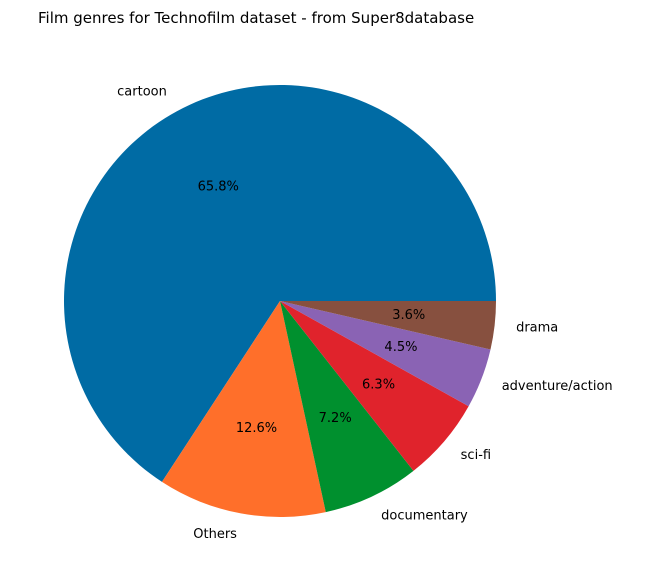  I want to click on slice-label: cartoon, so click(142, 92).